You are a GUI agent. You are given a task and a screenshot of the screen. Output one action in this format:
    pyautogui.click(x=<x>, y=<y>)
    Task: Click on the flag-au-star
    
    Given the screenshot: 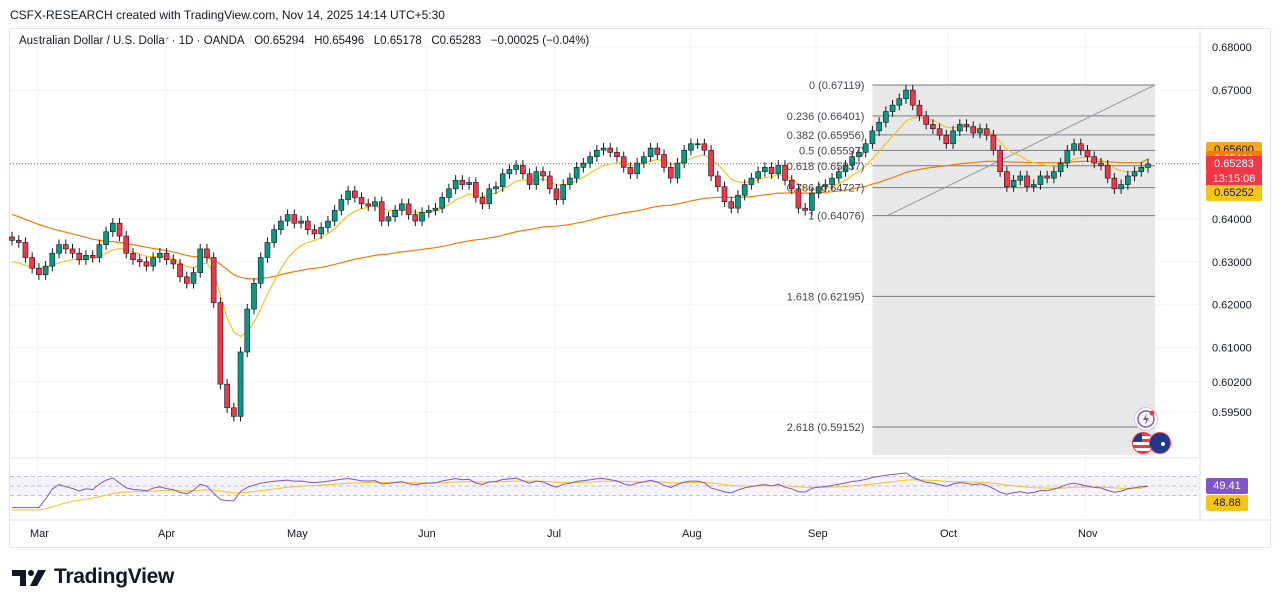 What is the action you would take?
    pyautogui.click(x=1163, y=444)
    